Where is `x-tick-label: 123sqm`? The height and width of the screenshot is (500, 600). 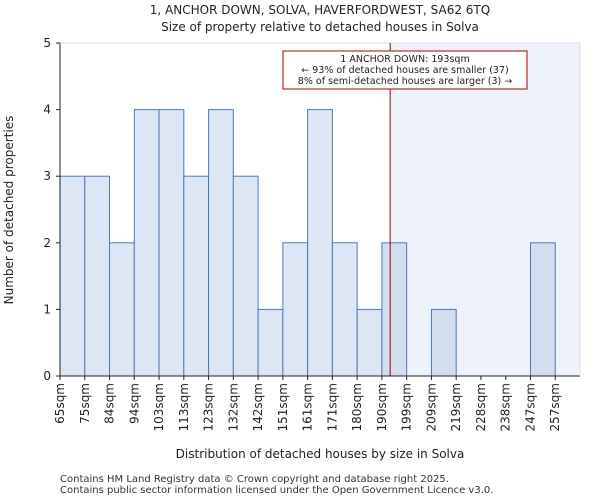 x-tick-label: 123sqm is located at coordinates (209, 407).